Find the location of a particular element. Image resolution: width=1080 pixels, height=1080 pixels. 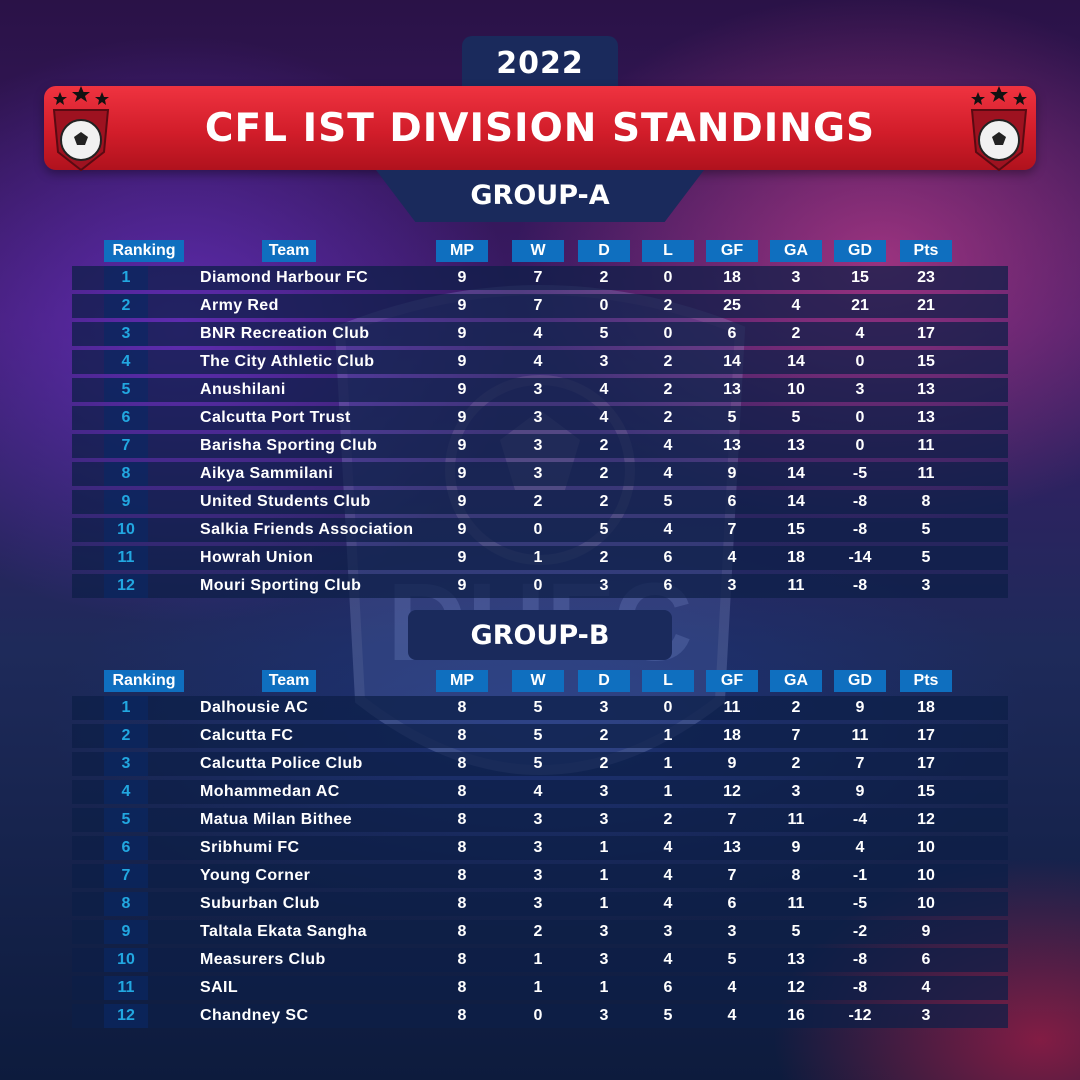

year-tab: 2022 is located at coordinates (540, 62).